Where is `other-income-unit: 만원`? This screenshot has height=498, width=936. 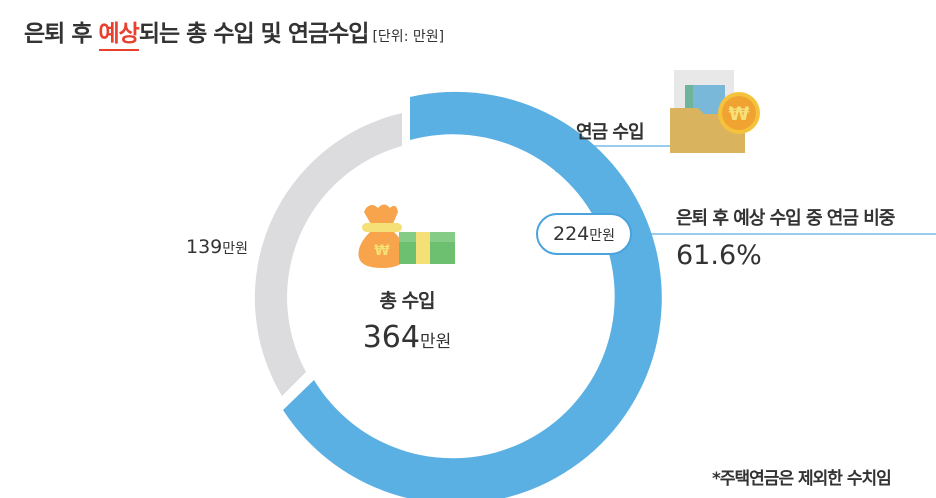
other-income-unit: 만원 is located at coordinates (235, 249).